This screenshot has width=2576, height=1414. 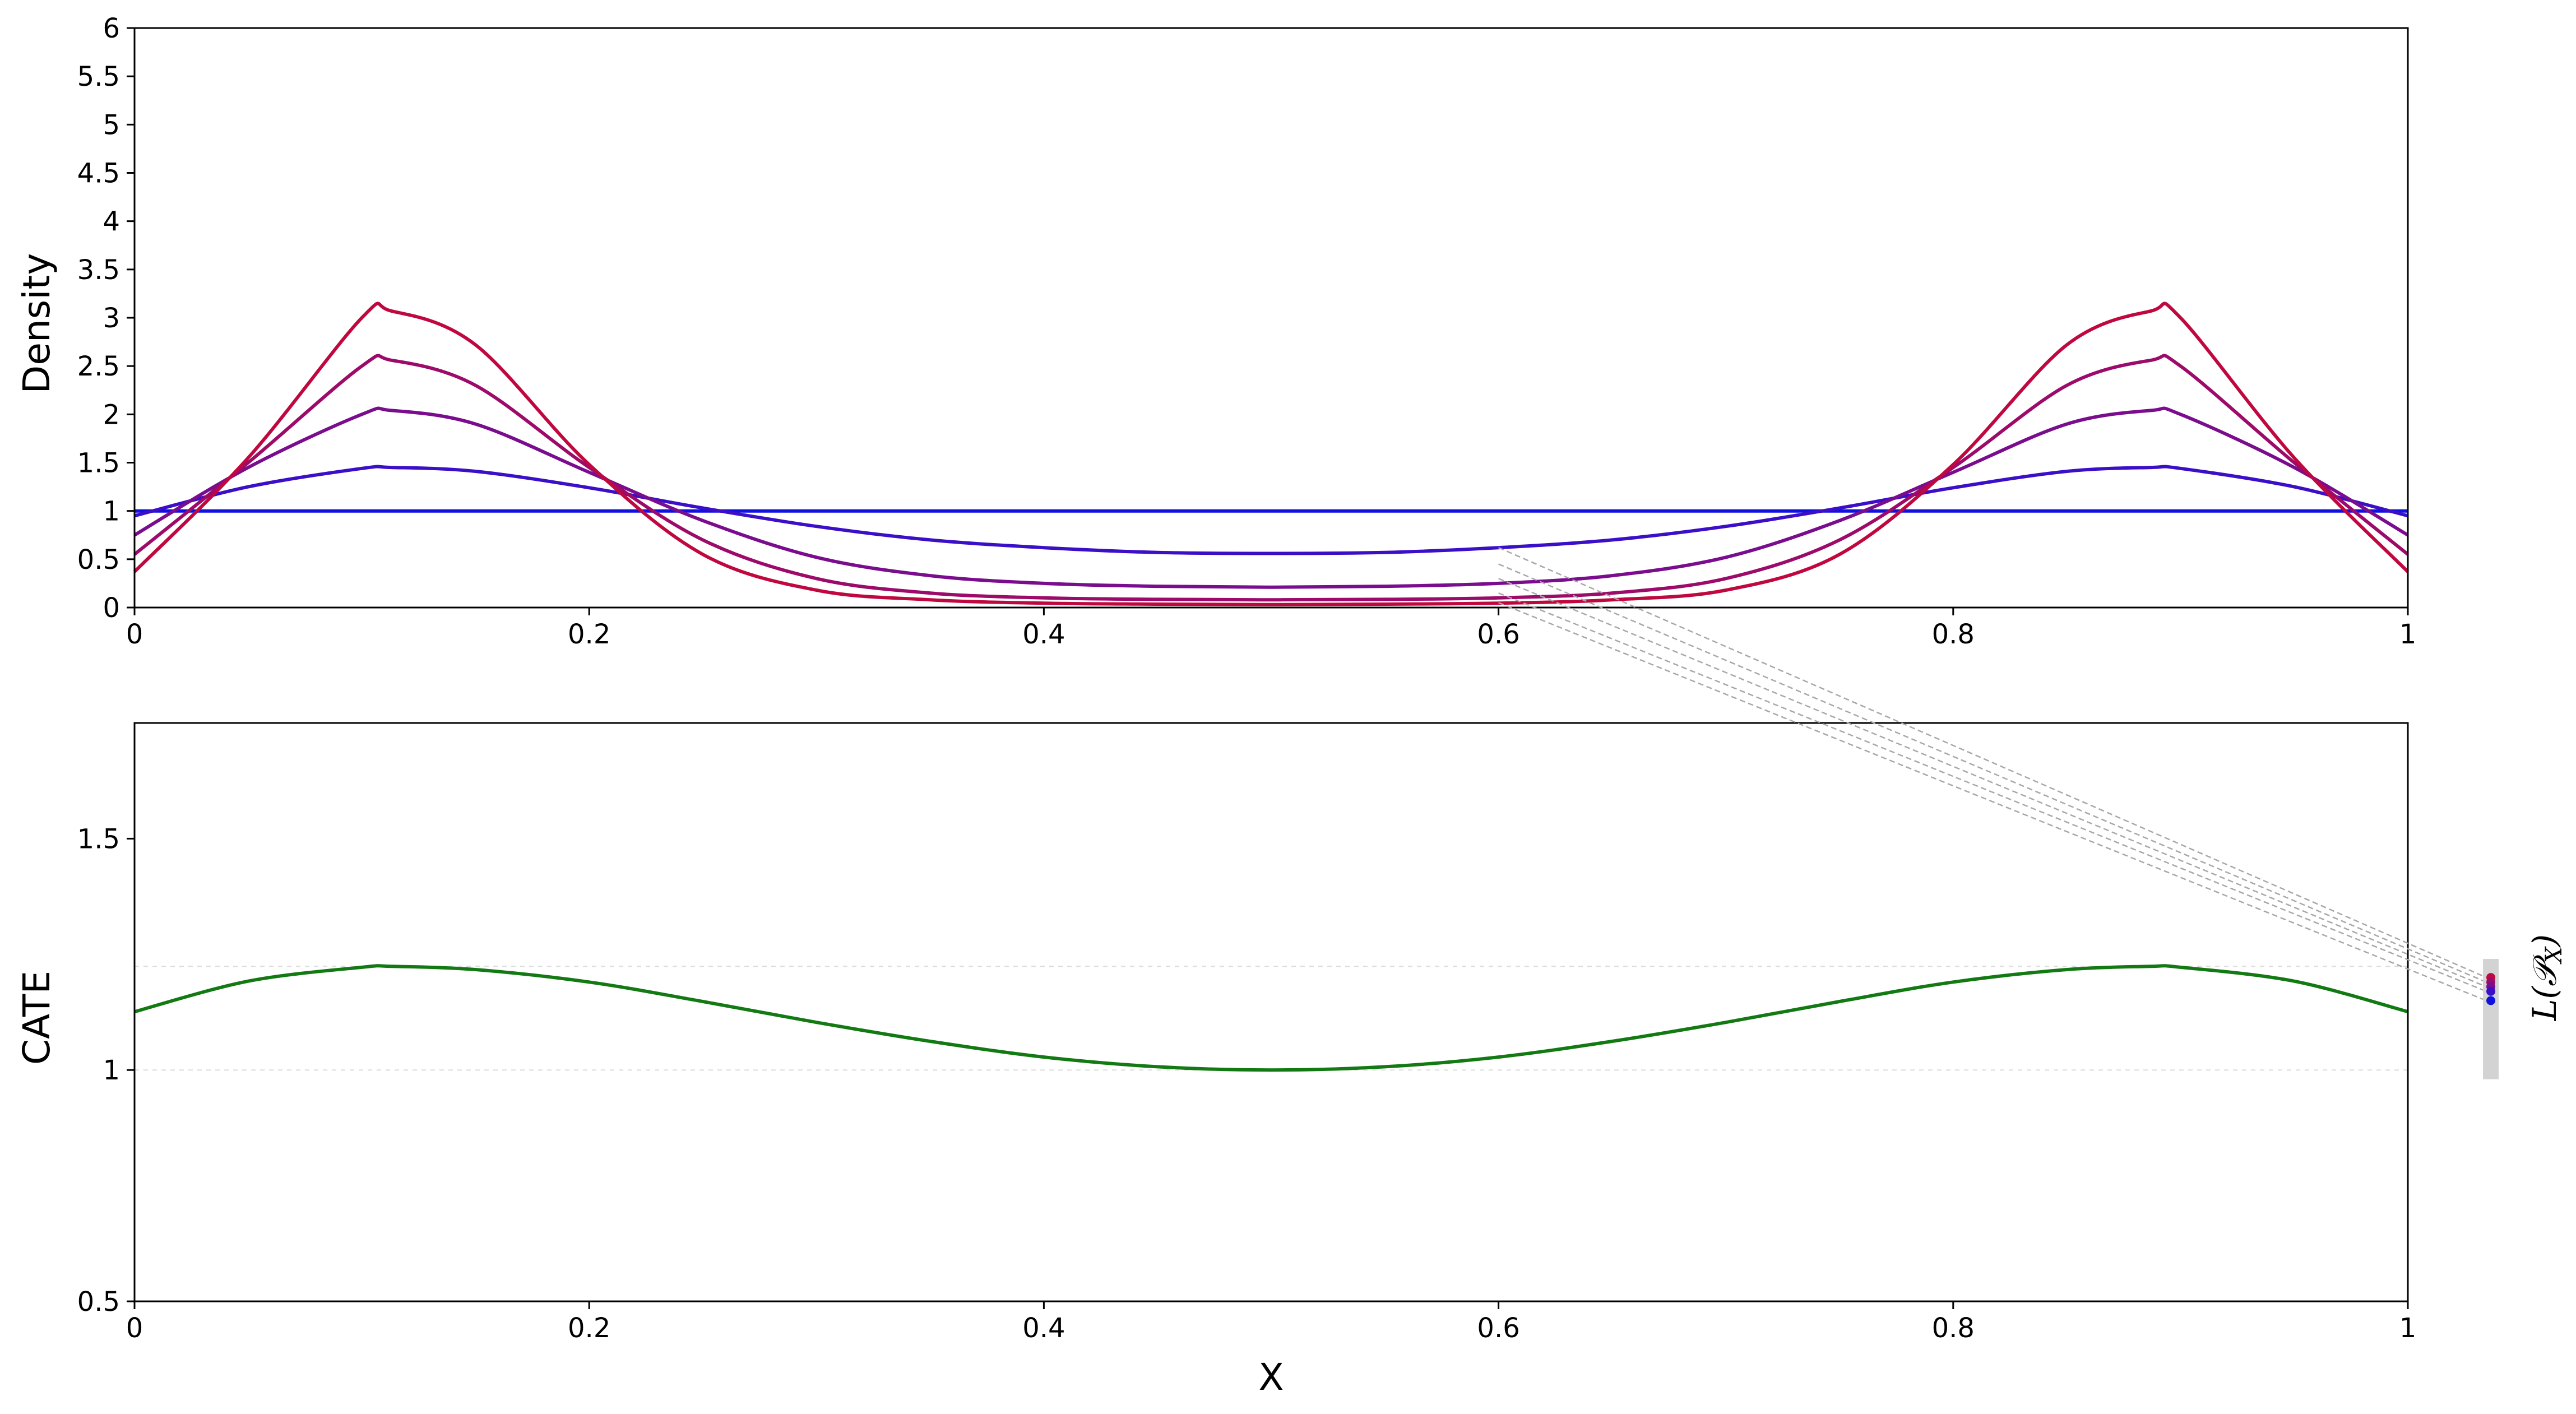 I want to click on cate-y-axis-label: CATE, so click(x=36, y=1018).